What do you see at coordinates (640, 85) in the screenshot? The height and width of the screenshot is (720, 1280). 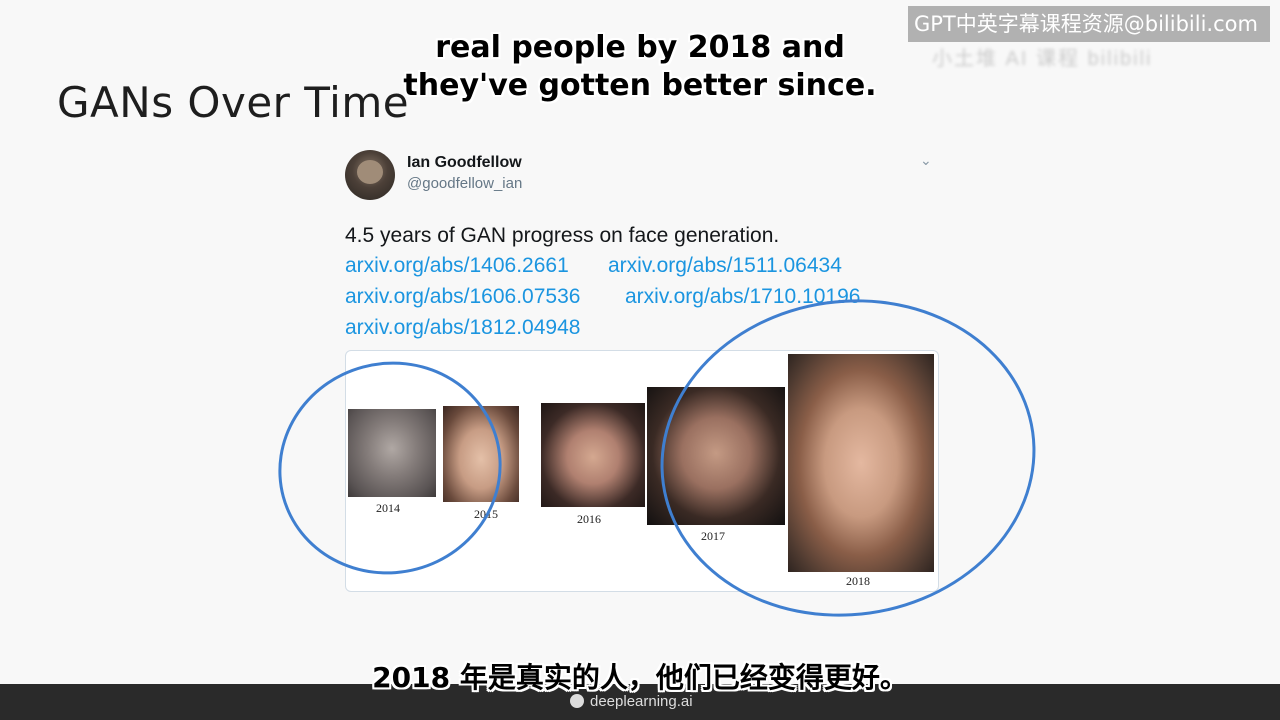 I see `subtitle-english-line-2: they've gotten better since.` at bounding box center [640, 85].